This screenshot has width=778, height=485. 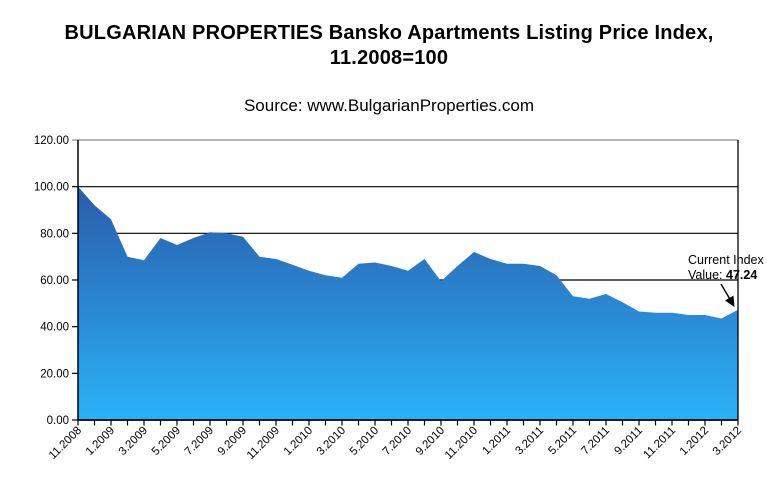 I want to click on annotation-line2: Value: 47.24, so click(x=722, y=275).